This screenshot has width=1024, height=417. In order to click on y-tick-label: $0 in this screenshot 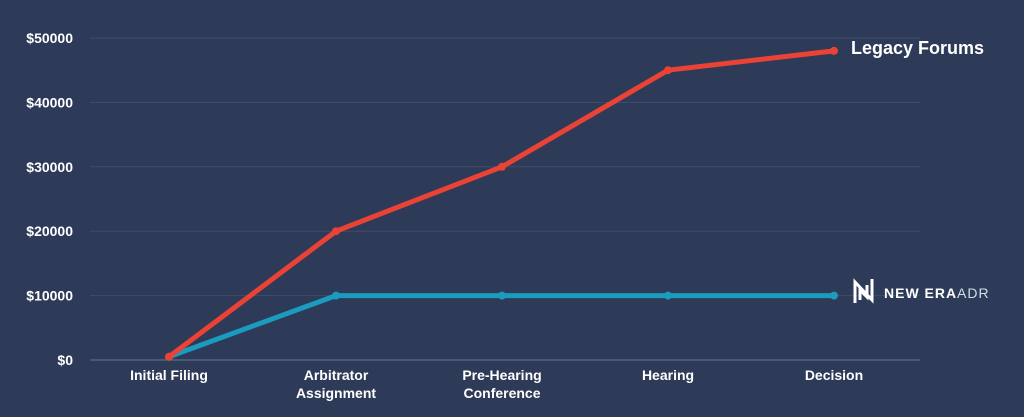, I will do `click(65, 360)`.